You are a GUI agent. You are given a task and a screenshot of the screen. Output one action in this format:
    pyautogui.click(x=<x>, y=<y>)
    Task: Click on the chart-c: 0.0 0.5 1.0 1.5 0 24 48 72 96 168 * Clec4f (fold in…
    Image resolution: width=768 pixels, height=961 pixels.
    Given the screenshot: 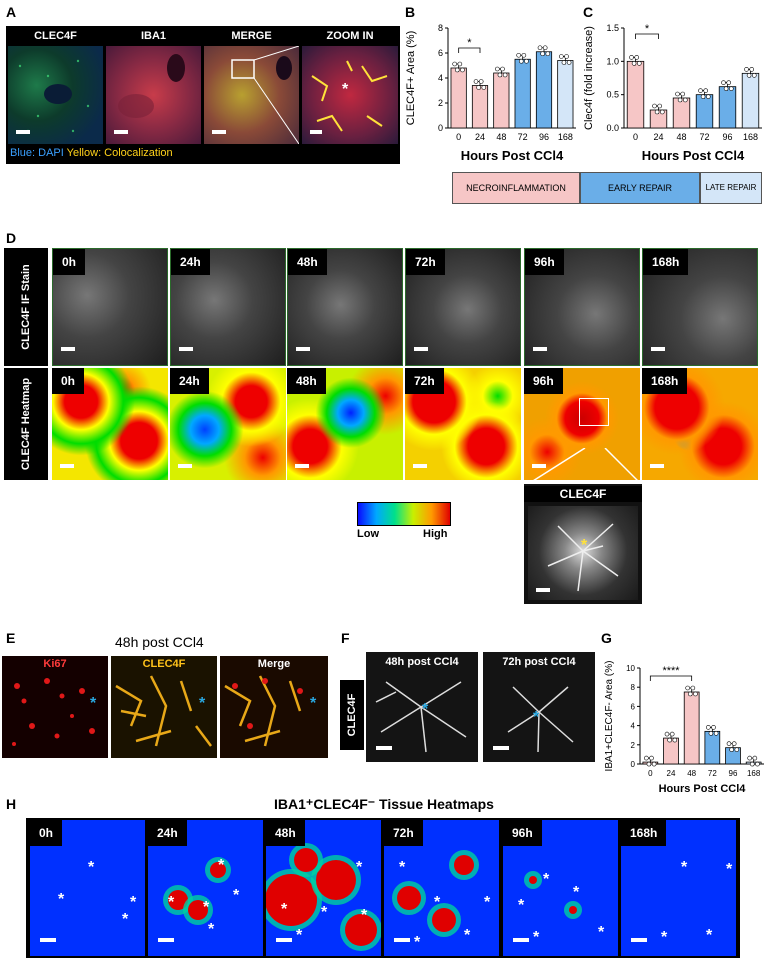 What is the action you would take?
    pyautogui.click(x=672, y=93)
    